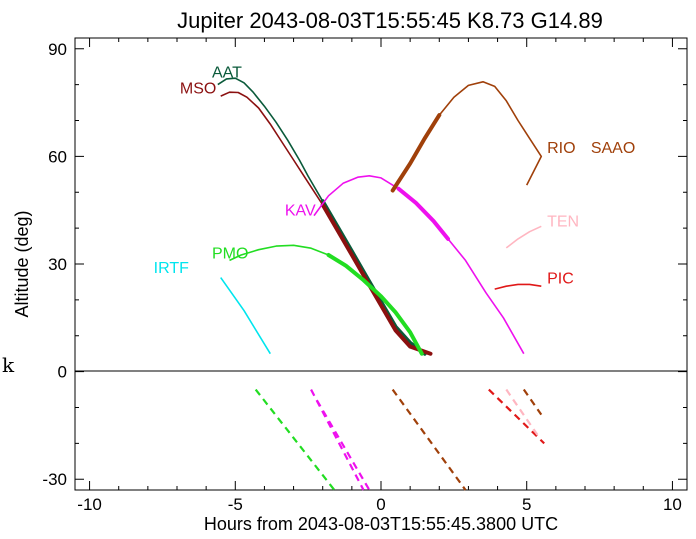  I want to click on series-line-rio, so click(467, 136).